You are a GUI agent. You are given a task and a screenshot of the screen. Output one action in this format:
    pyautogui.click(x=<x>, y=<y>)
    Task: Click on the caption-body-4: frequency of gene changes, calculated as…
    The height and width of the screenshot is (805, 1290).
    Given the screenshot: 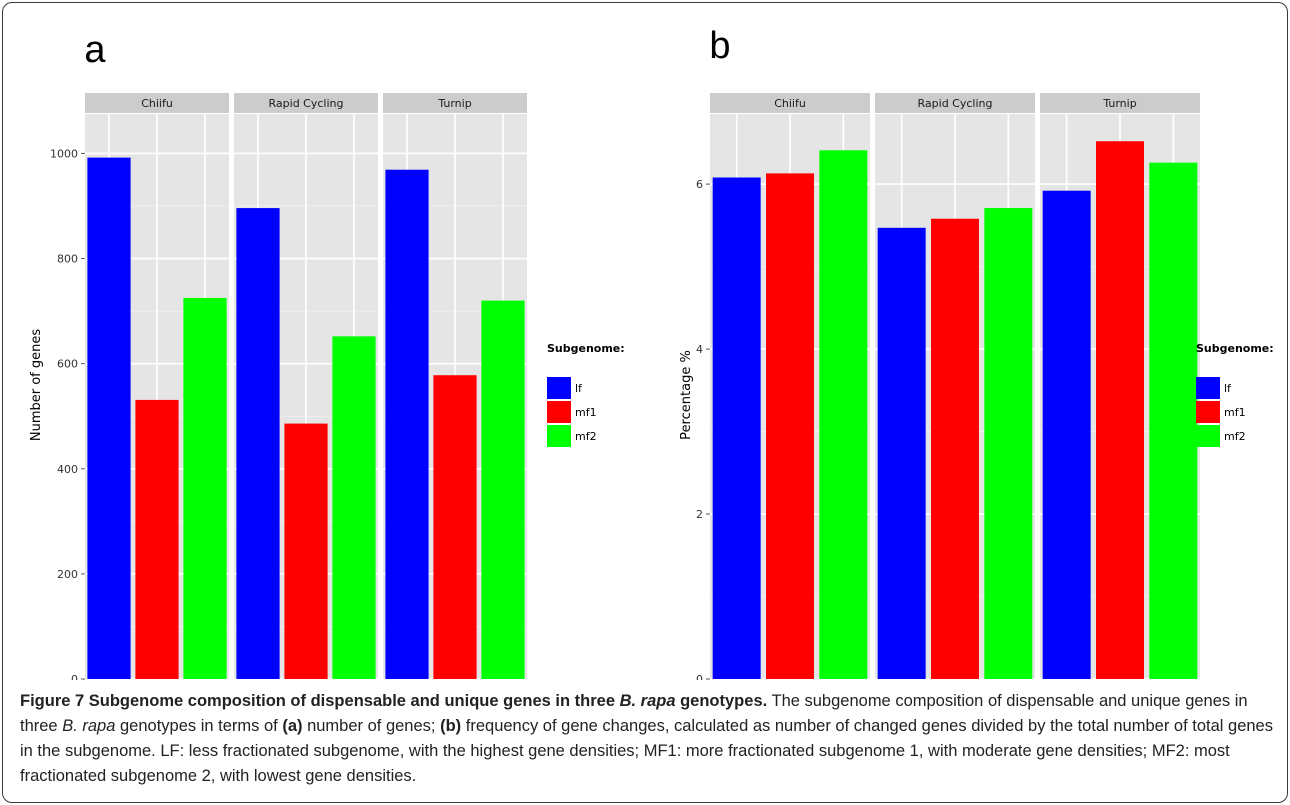 What is the action you would take?
    pyautogui.click(x=646, y=751)
    